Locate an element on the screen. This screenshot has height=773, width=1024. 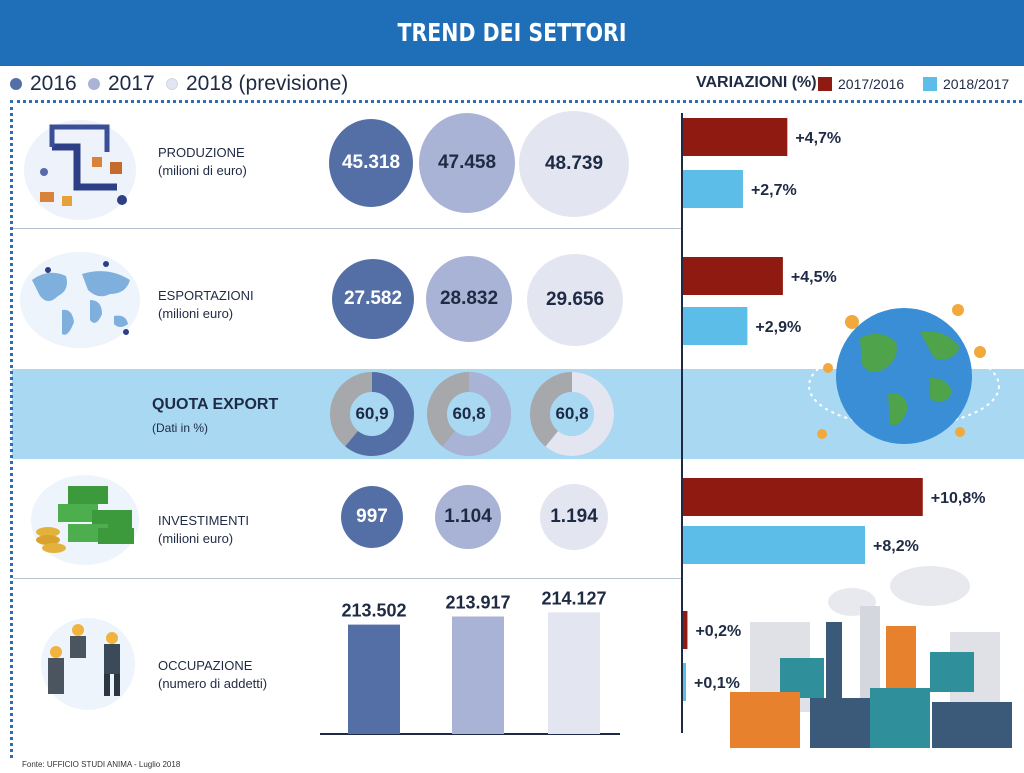
variation-value-label: +0,1% is located at coordinates (717, 683).